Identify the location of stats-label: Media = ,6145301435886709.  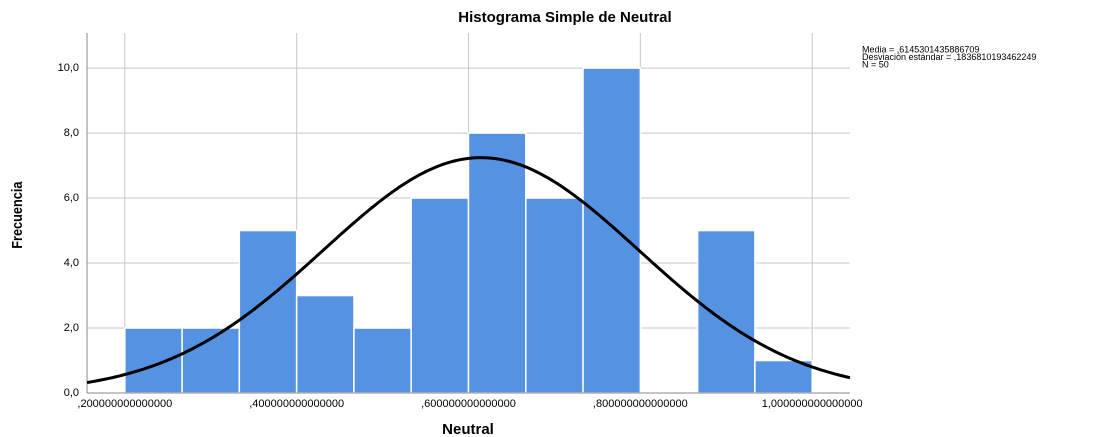
(920, 49).